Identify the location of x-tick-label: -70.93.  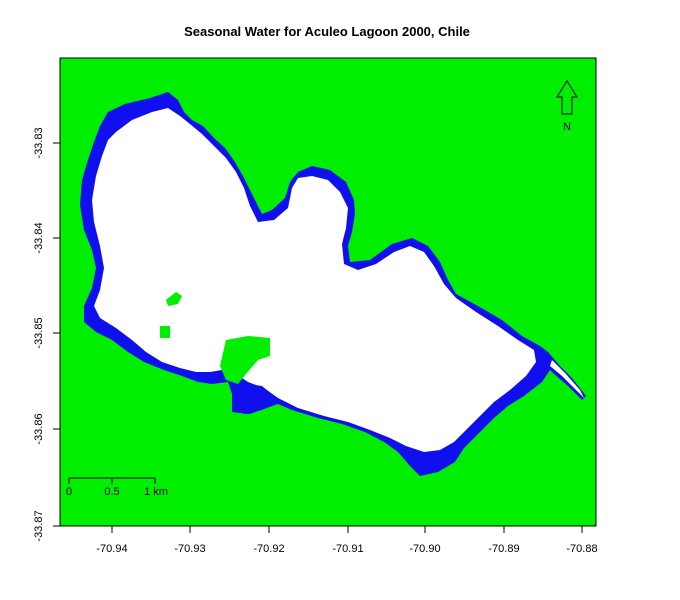
(189, 549).